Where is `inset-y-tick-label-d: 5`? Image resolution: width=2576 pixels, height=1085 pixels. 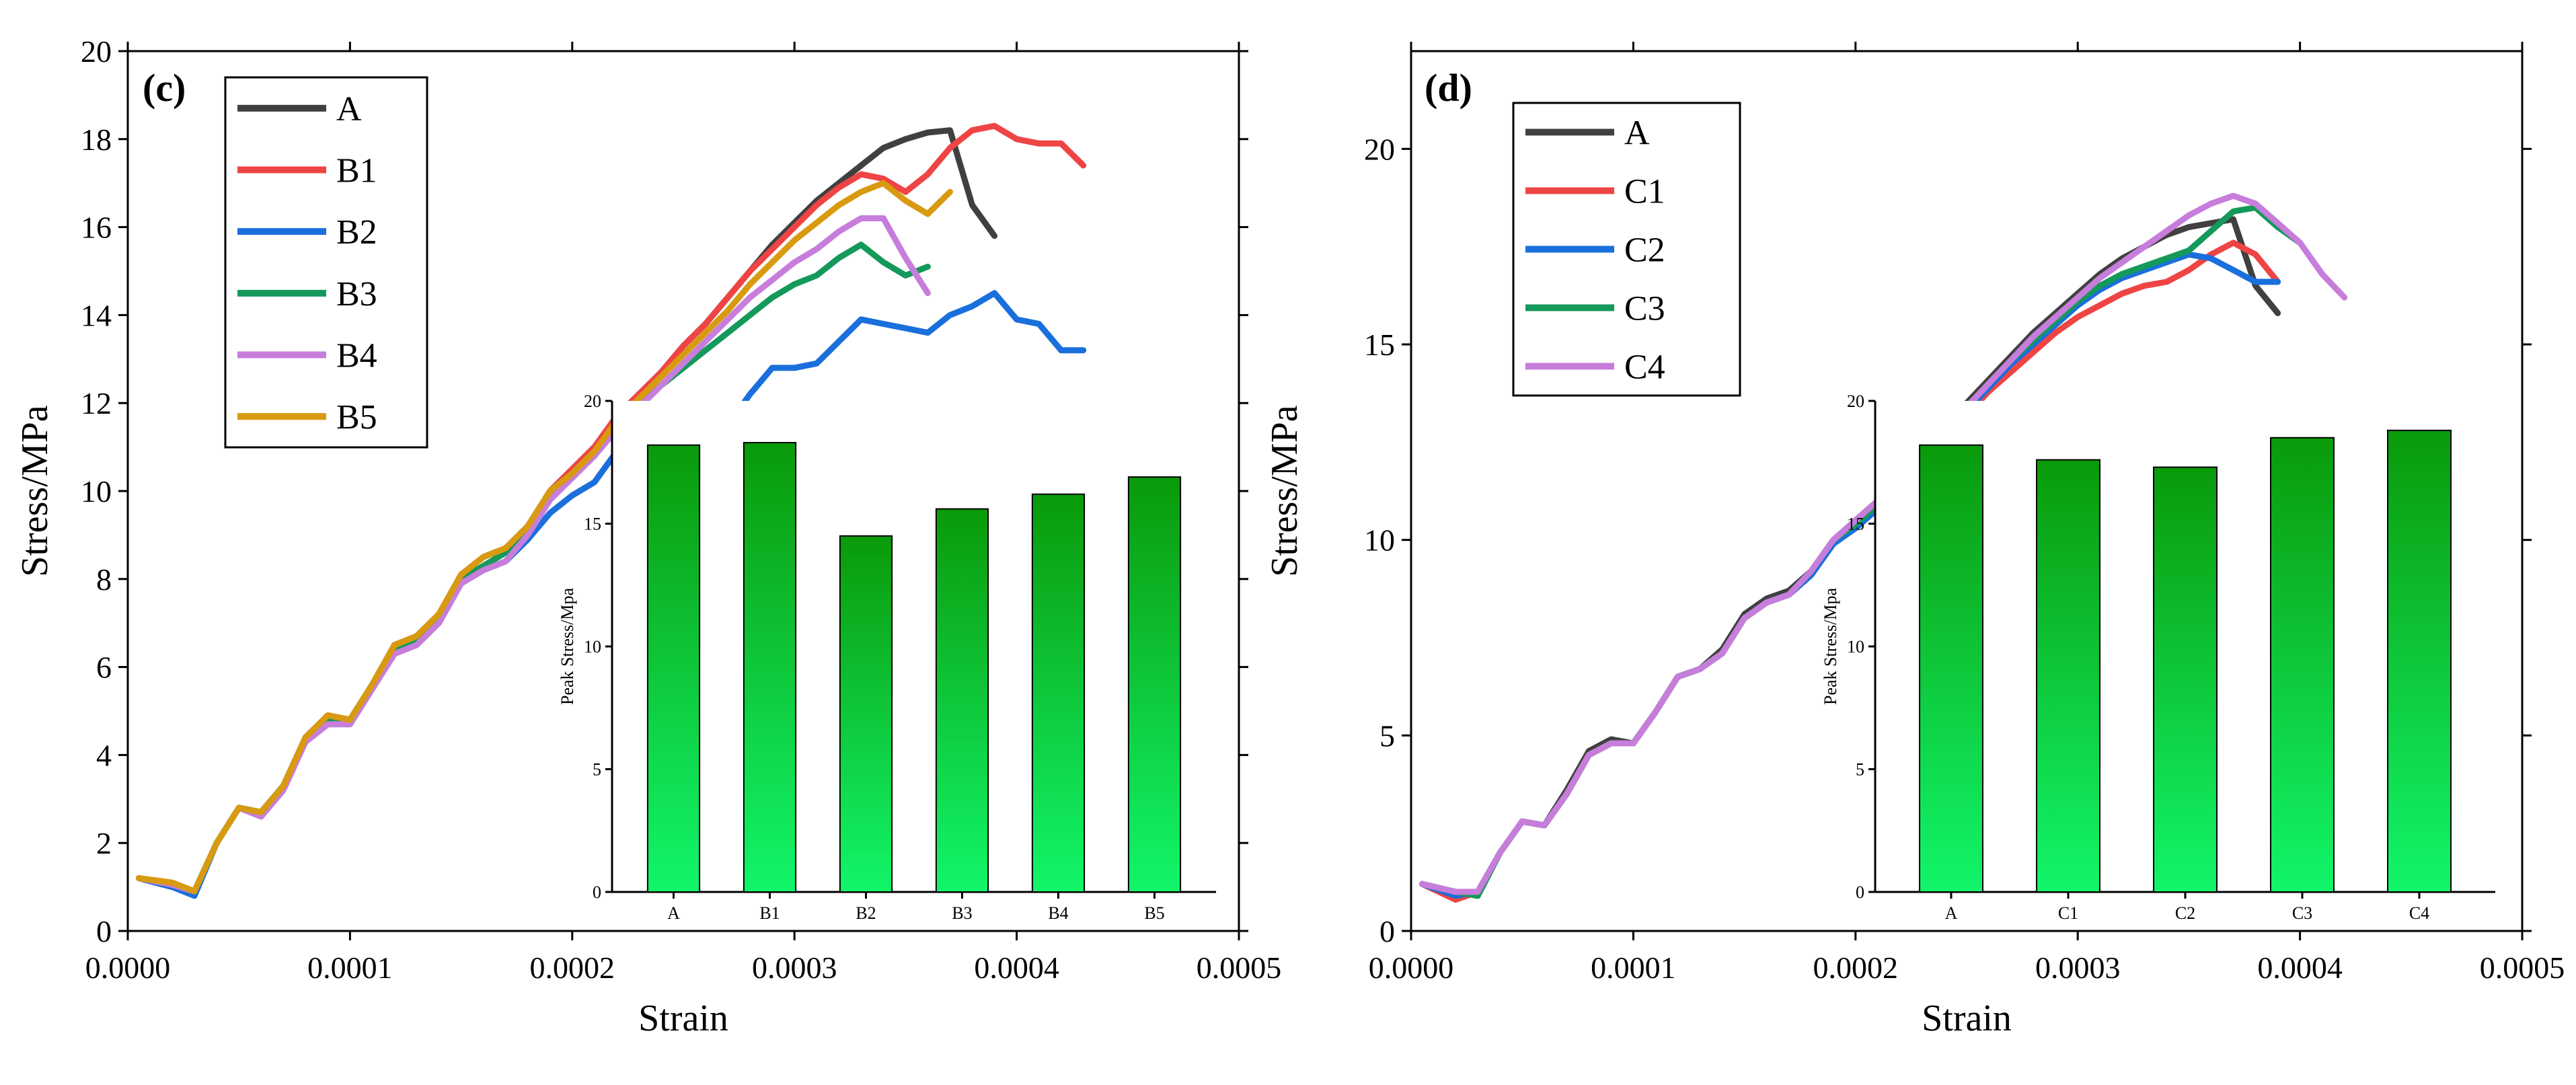
inset-y-tick-label-d: 5 is located at coordinates (1860, 770).